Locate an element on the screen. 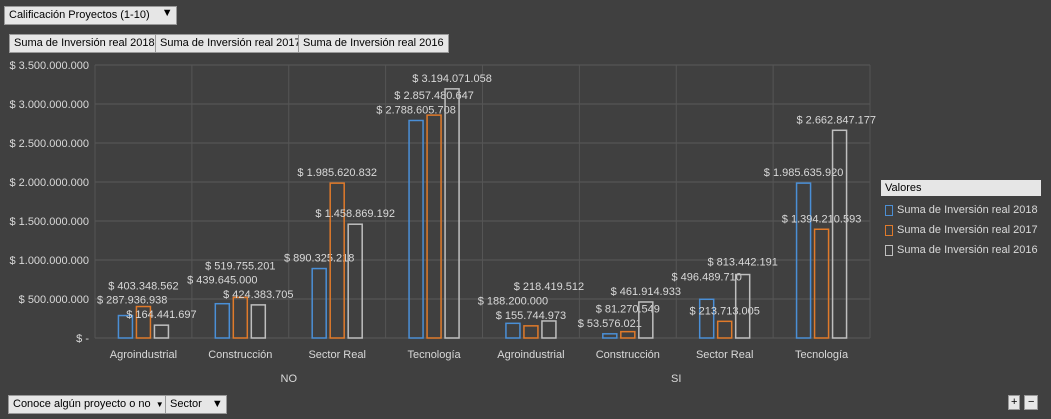 The height and width of the screenshot is (419, 1051). data-label: $ 890.325.218 is located at coordinates (319, 259).